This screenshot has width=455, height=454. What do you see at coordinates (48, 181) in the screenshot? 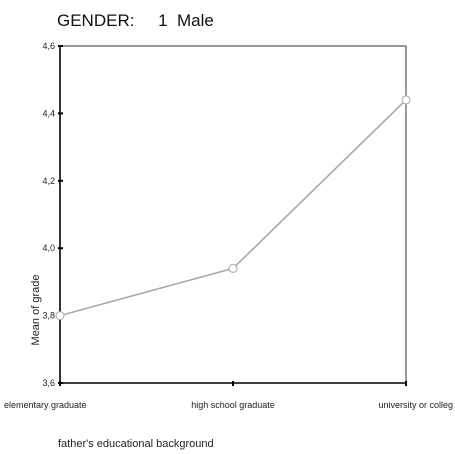
I see `y-tick-label: 4,2` at bounding box center [48, 181].